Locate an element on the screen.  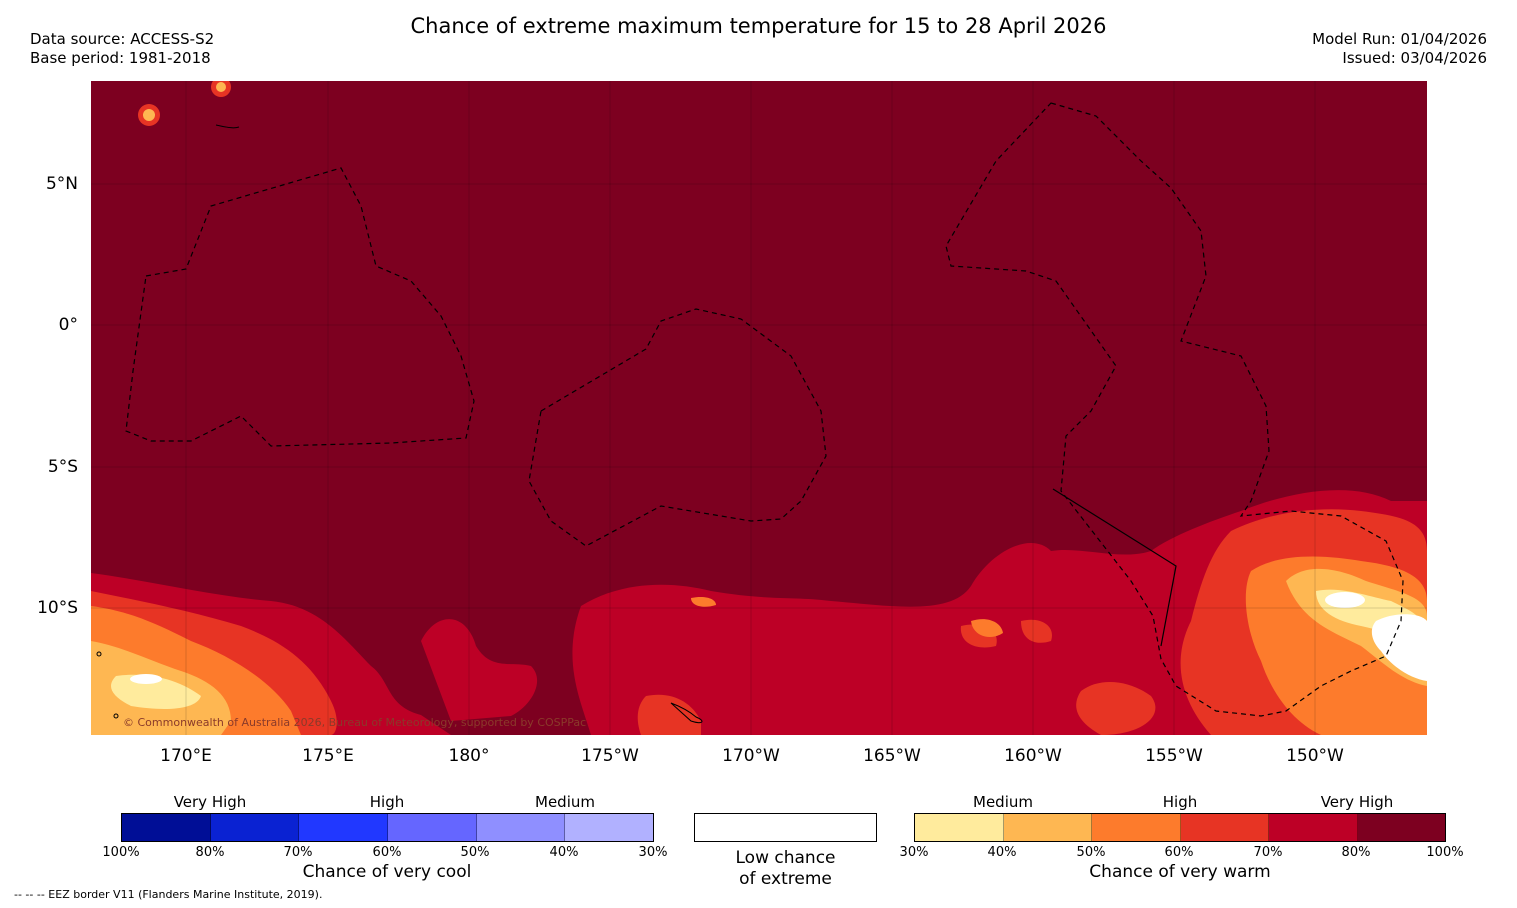
cool-colorbar is located at coordinates (387, 827).